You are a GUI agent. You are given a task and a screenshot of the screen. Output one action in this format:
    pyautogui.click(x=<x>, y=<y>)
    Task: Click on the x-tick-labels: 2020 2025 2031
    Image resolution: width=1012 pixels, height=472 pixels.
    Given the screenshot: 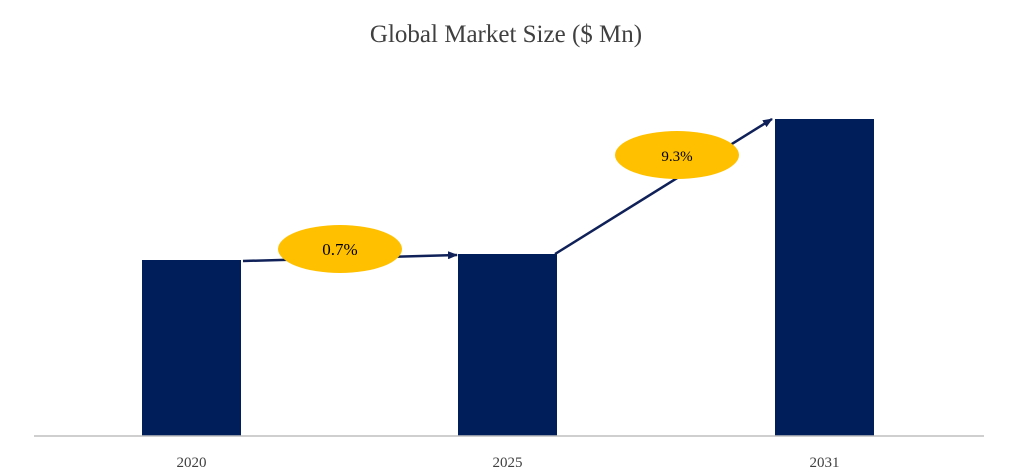 What is the action you would take?
    pyautogui.click(x=508, y=463)
    